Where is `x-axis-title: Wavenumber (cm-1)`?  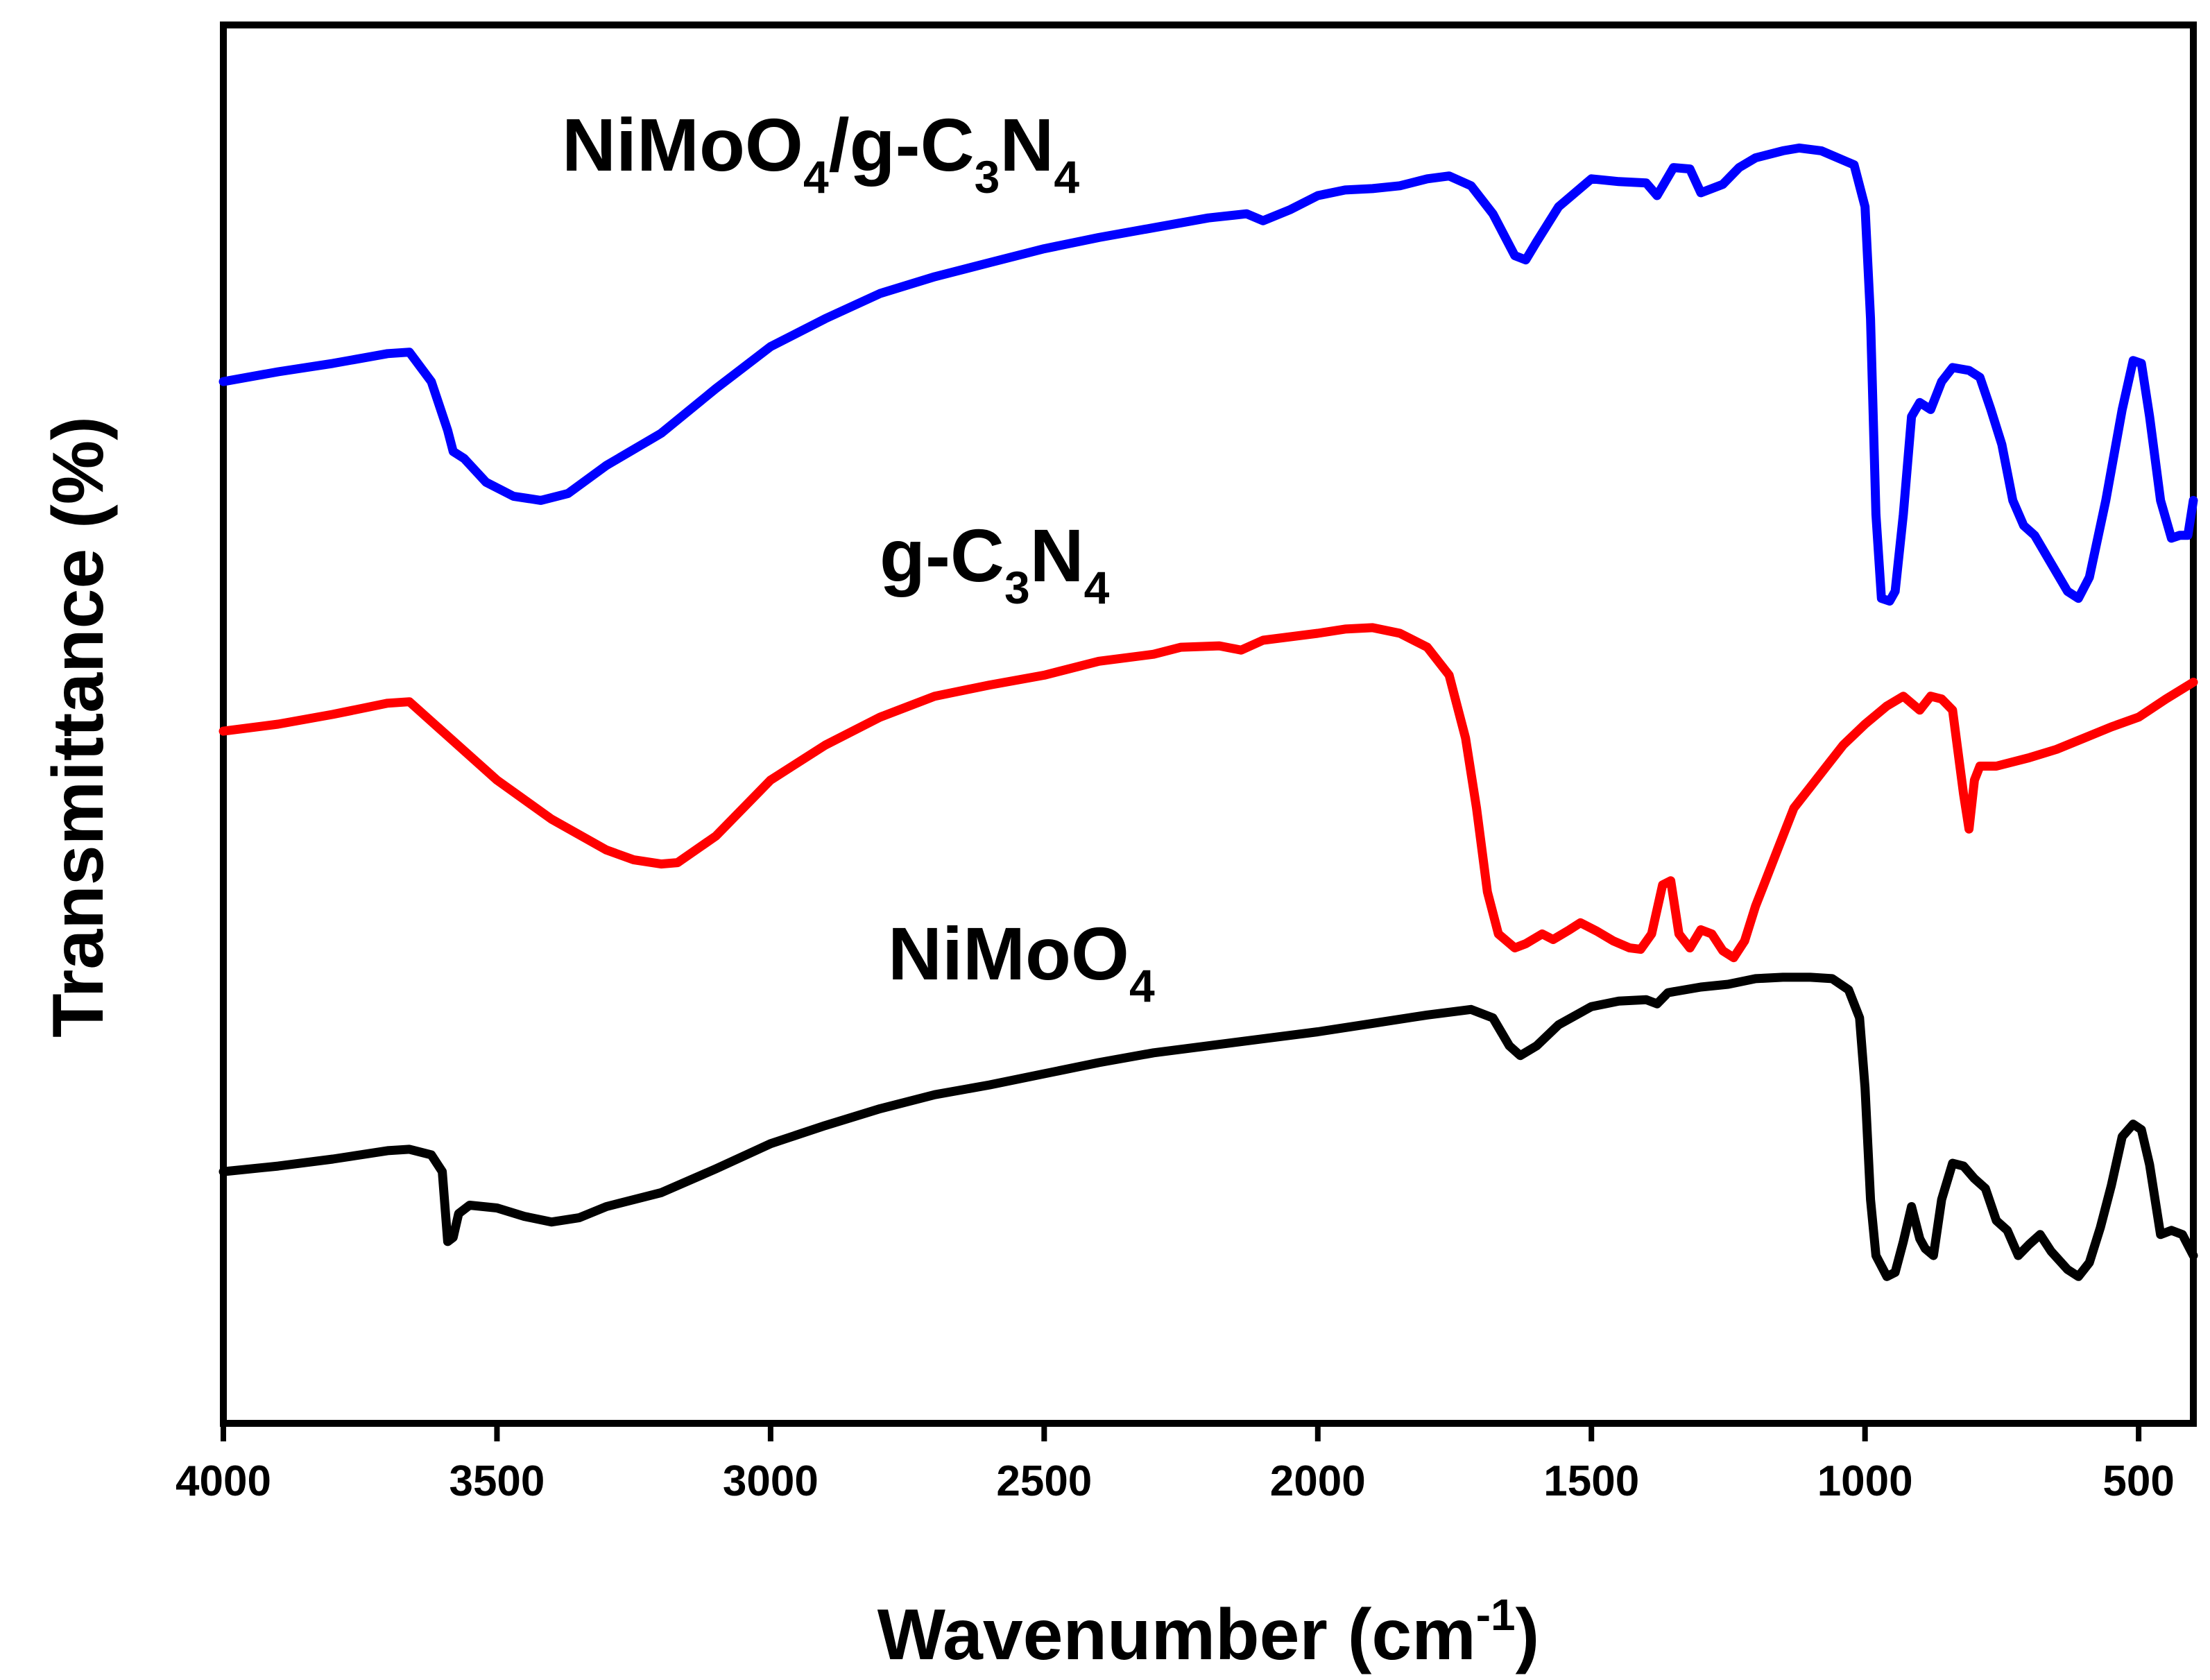 x-axis-title: Wavenumber (cm-1) is located at coordinates (1208, 1632).